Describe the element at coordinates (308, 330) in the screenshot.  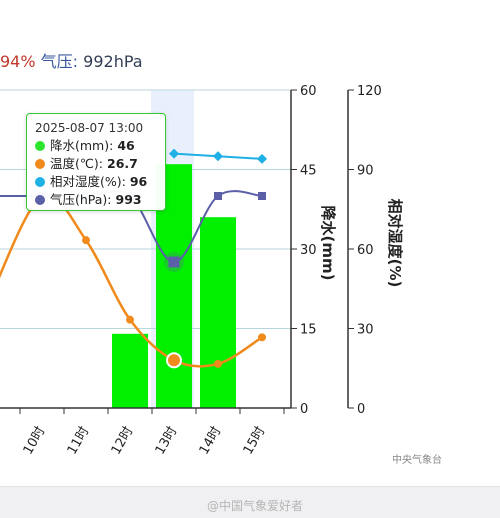
I see `y-rain-tick-label: 15` at that location.